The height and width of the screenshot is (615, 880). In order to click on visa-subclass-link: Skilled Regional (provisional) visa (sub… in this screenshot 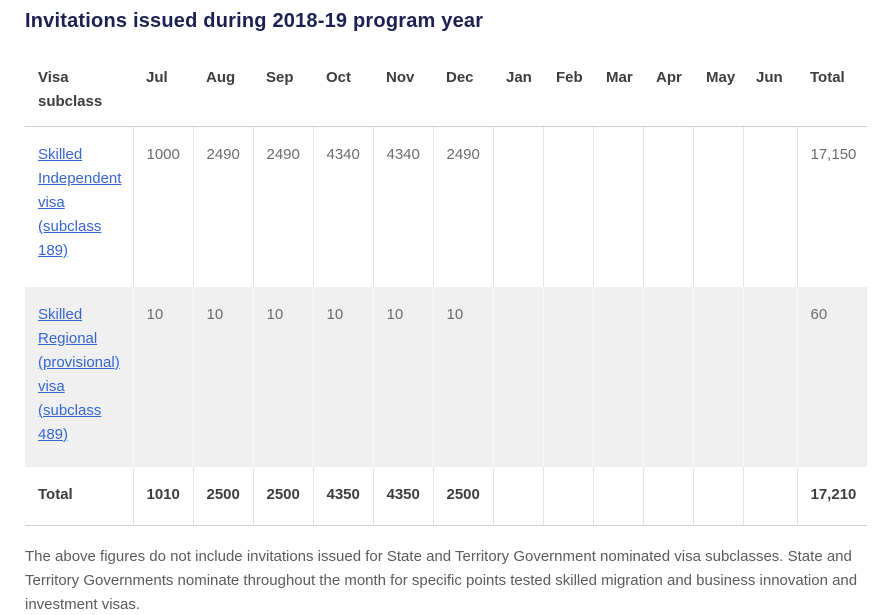, I will do `click(79, 374)`.